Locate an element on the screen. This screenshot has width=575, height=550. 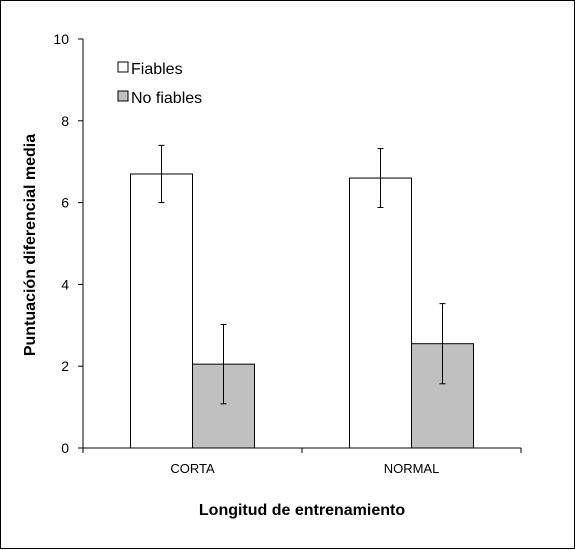
y-tick-label: 4 is located at coordinates (65, 284).